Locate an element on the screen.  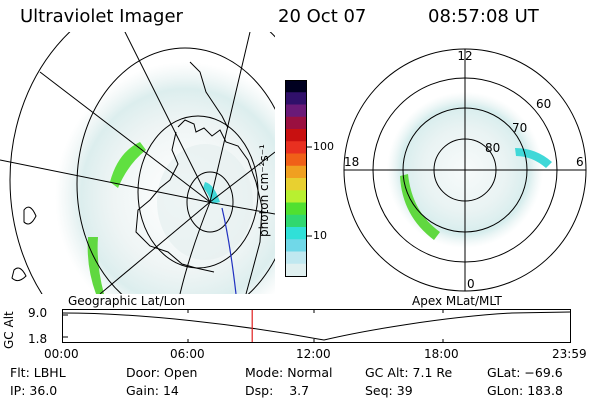
mlt-label-0: 0 is located at coordinates (471, 284).